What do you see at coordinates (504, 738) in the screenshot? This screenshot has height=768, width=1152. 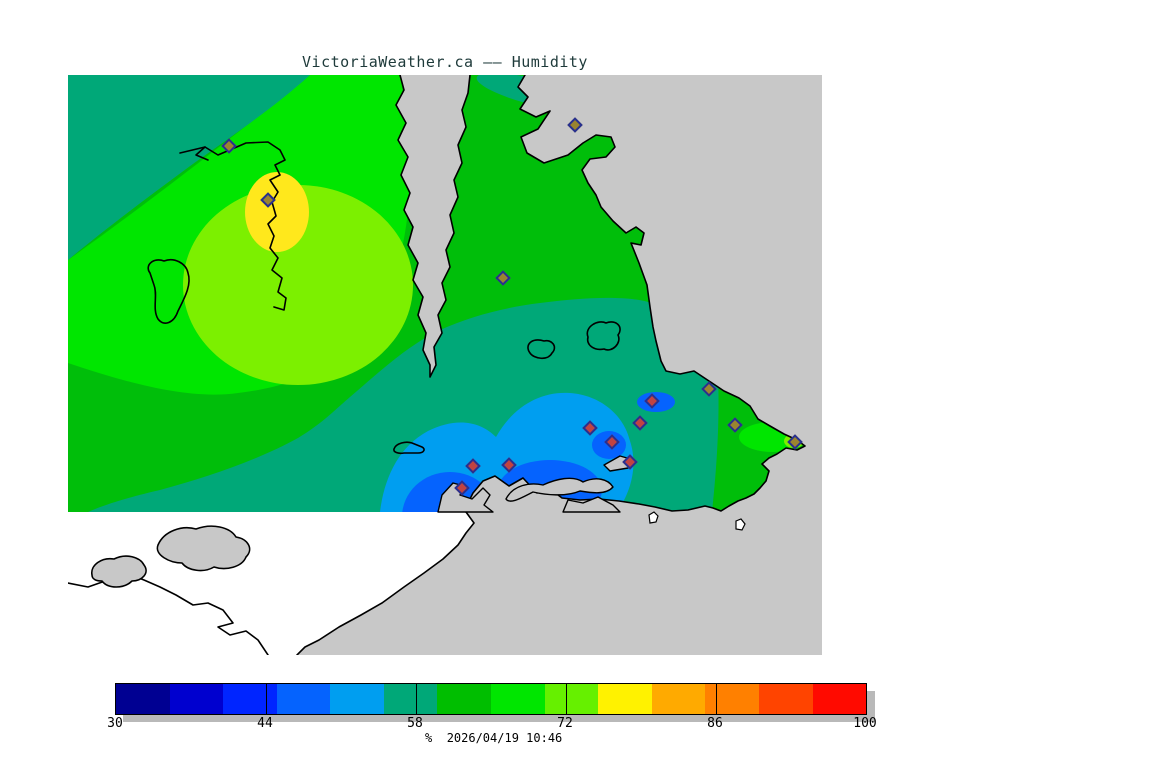 I see `timestamp-label: 2026/04/19 10:46` at bounding box center [504, 738].